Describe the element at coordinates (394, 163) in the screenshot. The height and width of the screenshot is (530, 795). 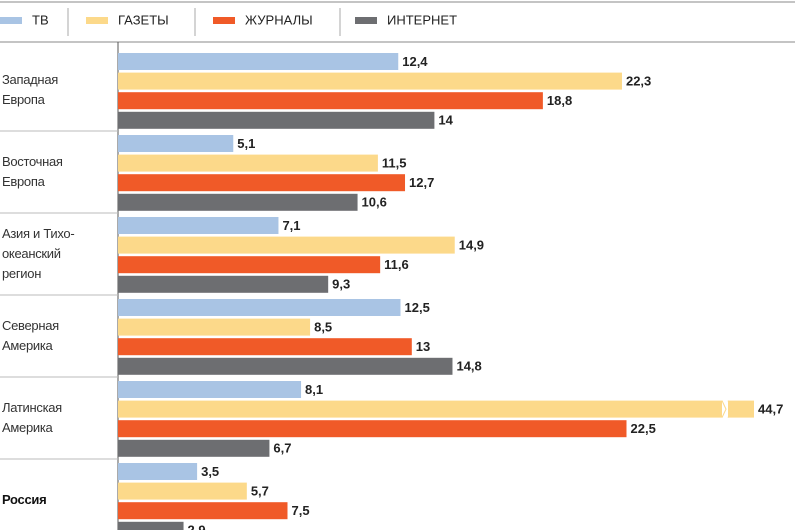
I see `value-label: 11,5` at that location.